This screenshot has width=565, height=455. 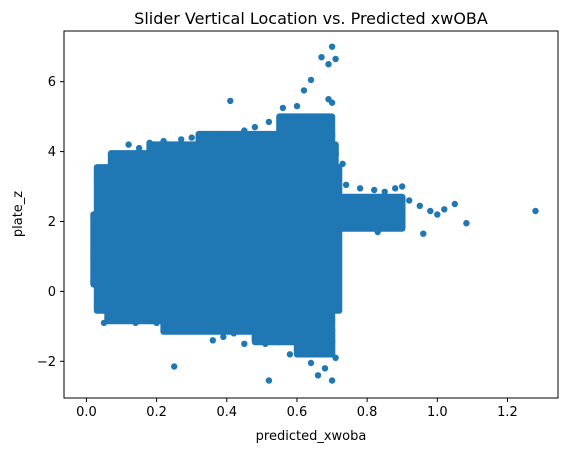 What do you see at coordinates (226, 412) in the screenshot?
I see `x-tick-label: 0.4` at bounding box center [226, 412].